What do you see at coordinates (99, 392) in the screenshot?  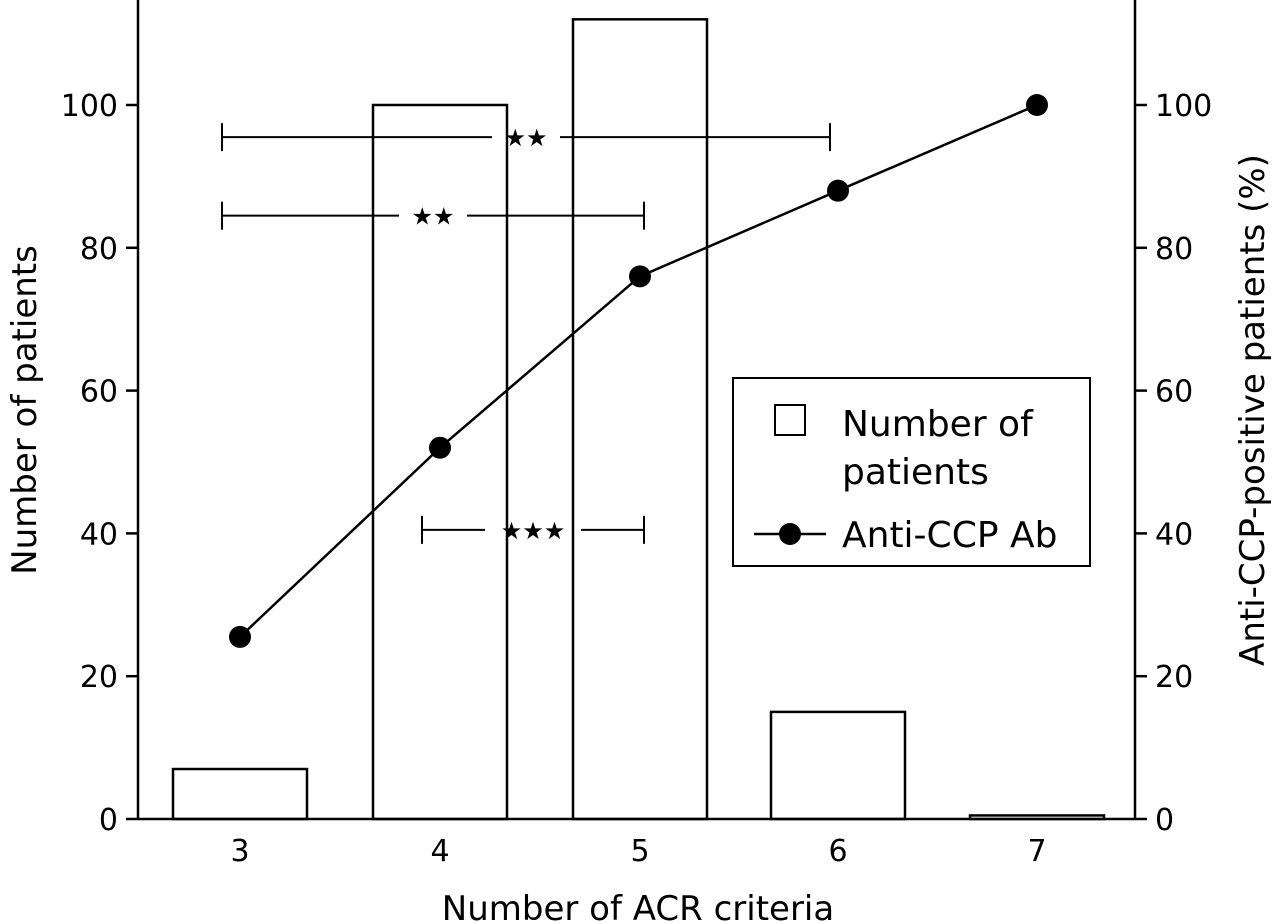 I see `y-tick-label-60: 60` at bounding box center [99, 392].